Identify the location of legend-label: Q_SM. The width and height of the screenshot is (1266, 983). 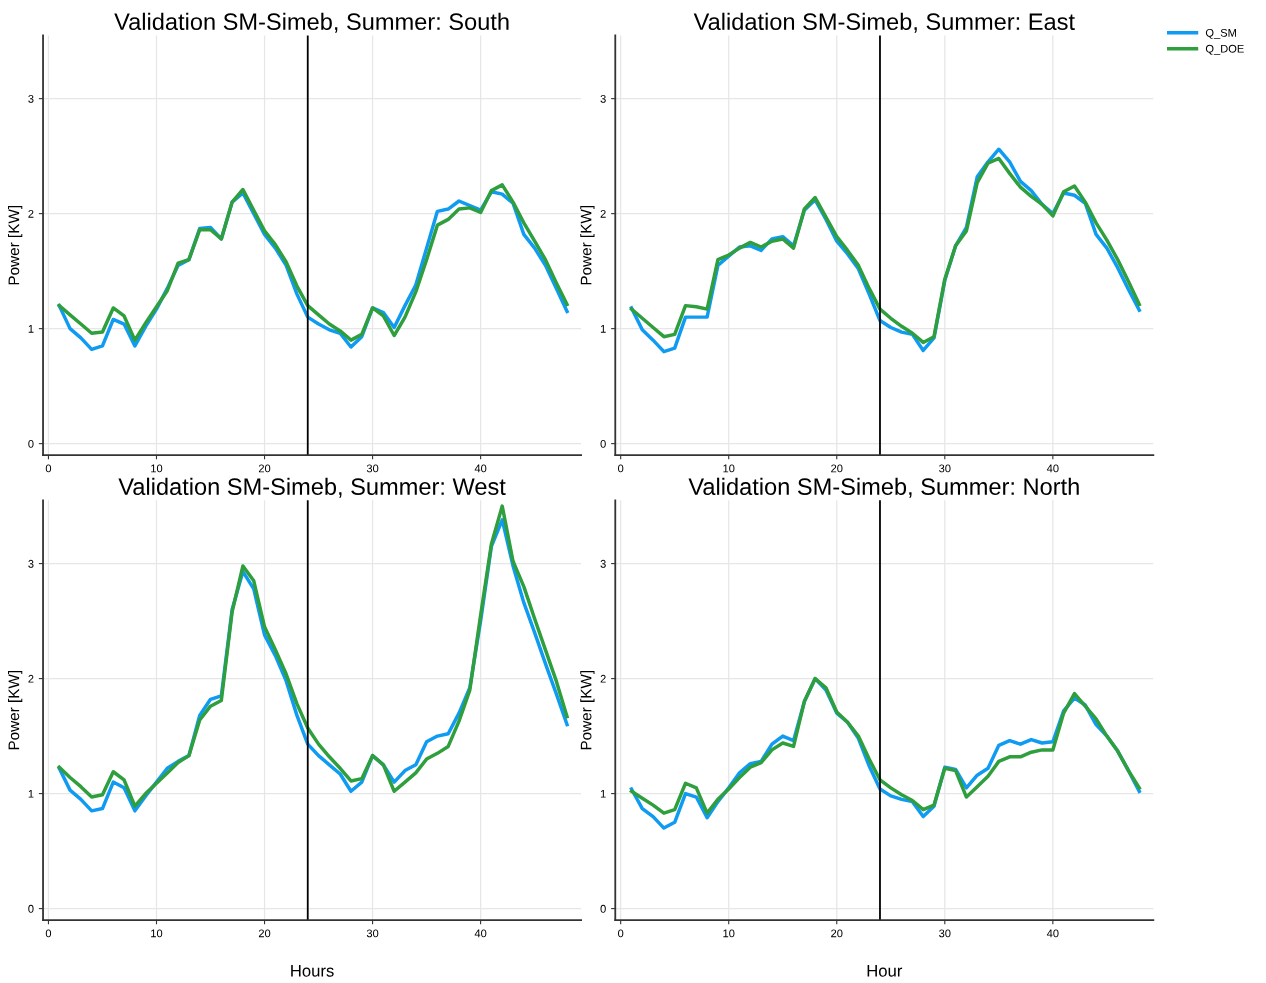
(1220, 33).